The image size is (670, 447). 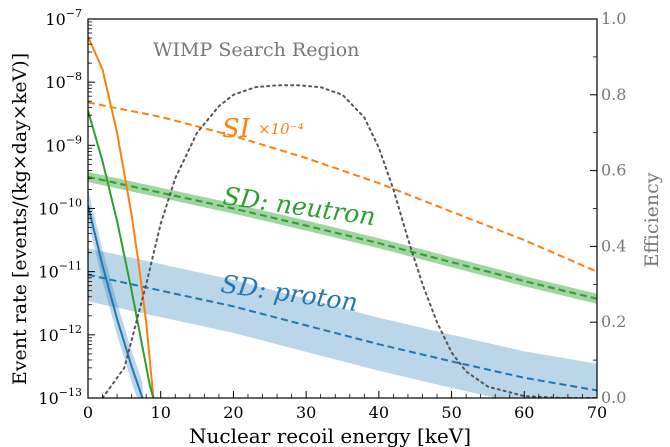 What do you see at coordinates (60, 334) in the screenshot?
I see `y-tick-label: 10⁻¹²` at bounding box center [60, 334].